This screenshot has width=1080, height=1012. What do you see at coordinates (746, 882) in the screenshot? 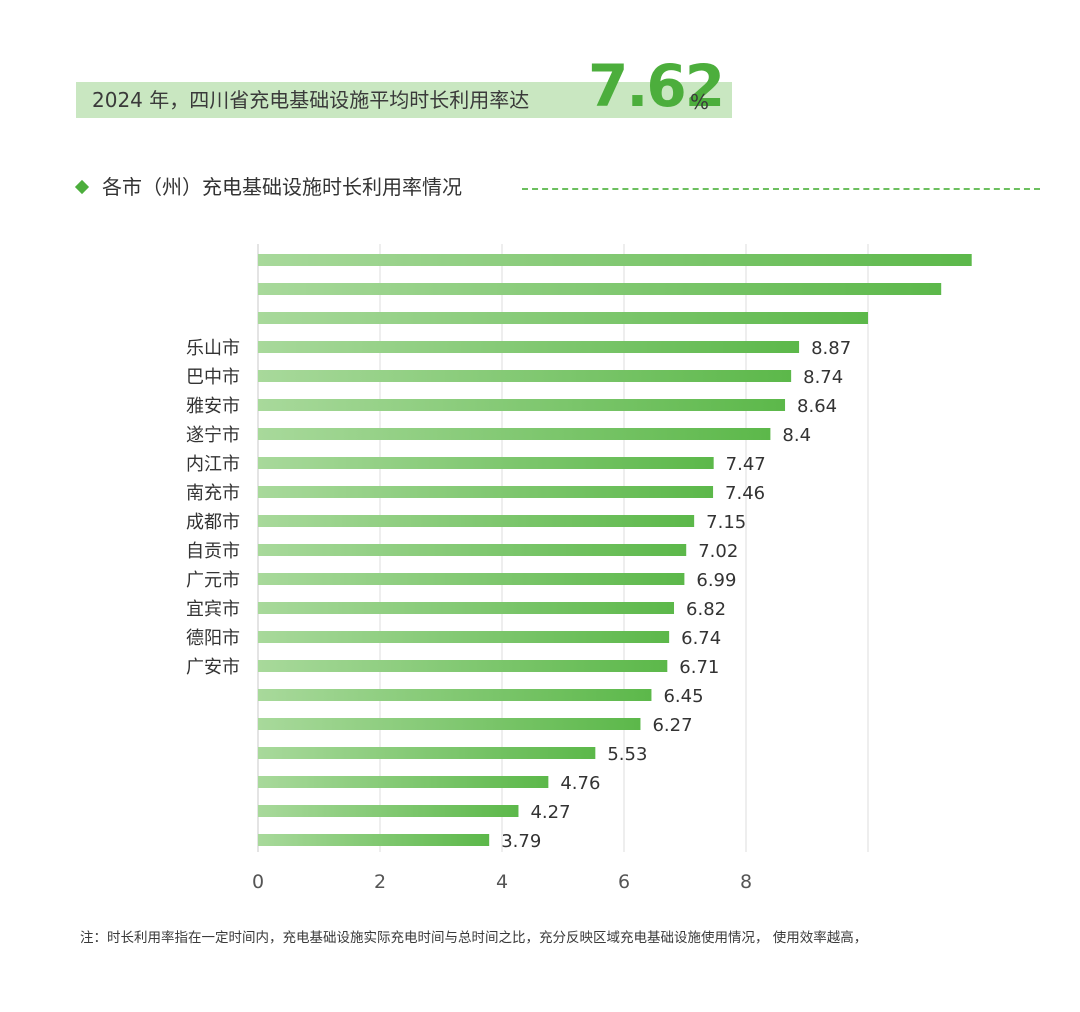
I see `x-tick-label: 8` at bounding box center [746, 882].